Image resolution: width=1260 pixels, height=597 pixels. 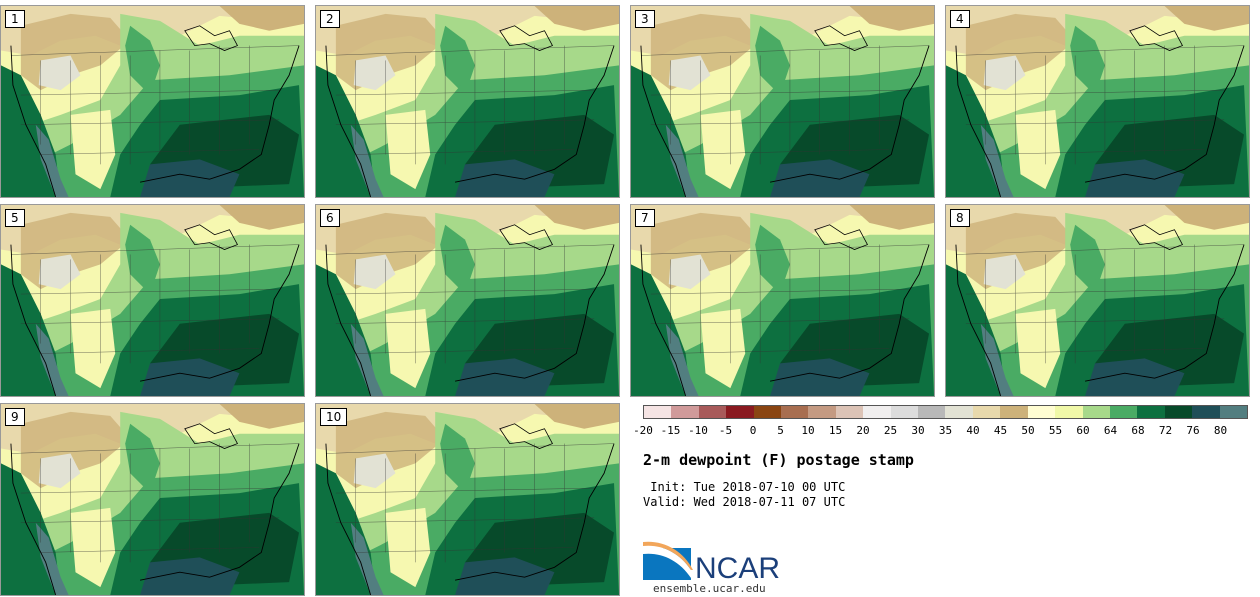 I want to click on panel-member-8: 8, so click(x=1097, y=300).